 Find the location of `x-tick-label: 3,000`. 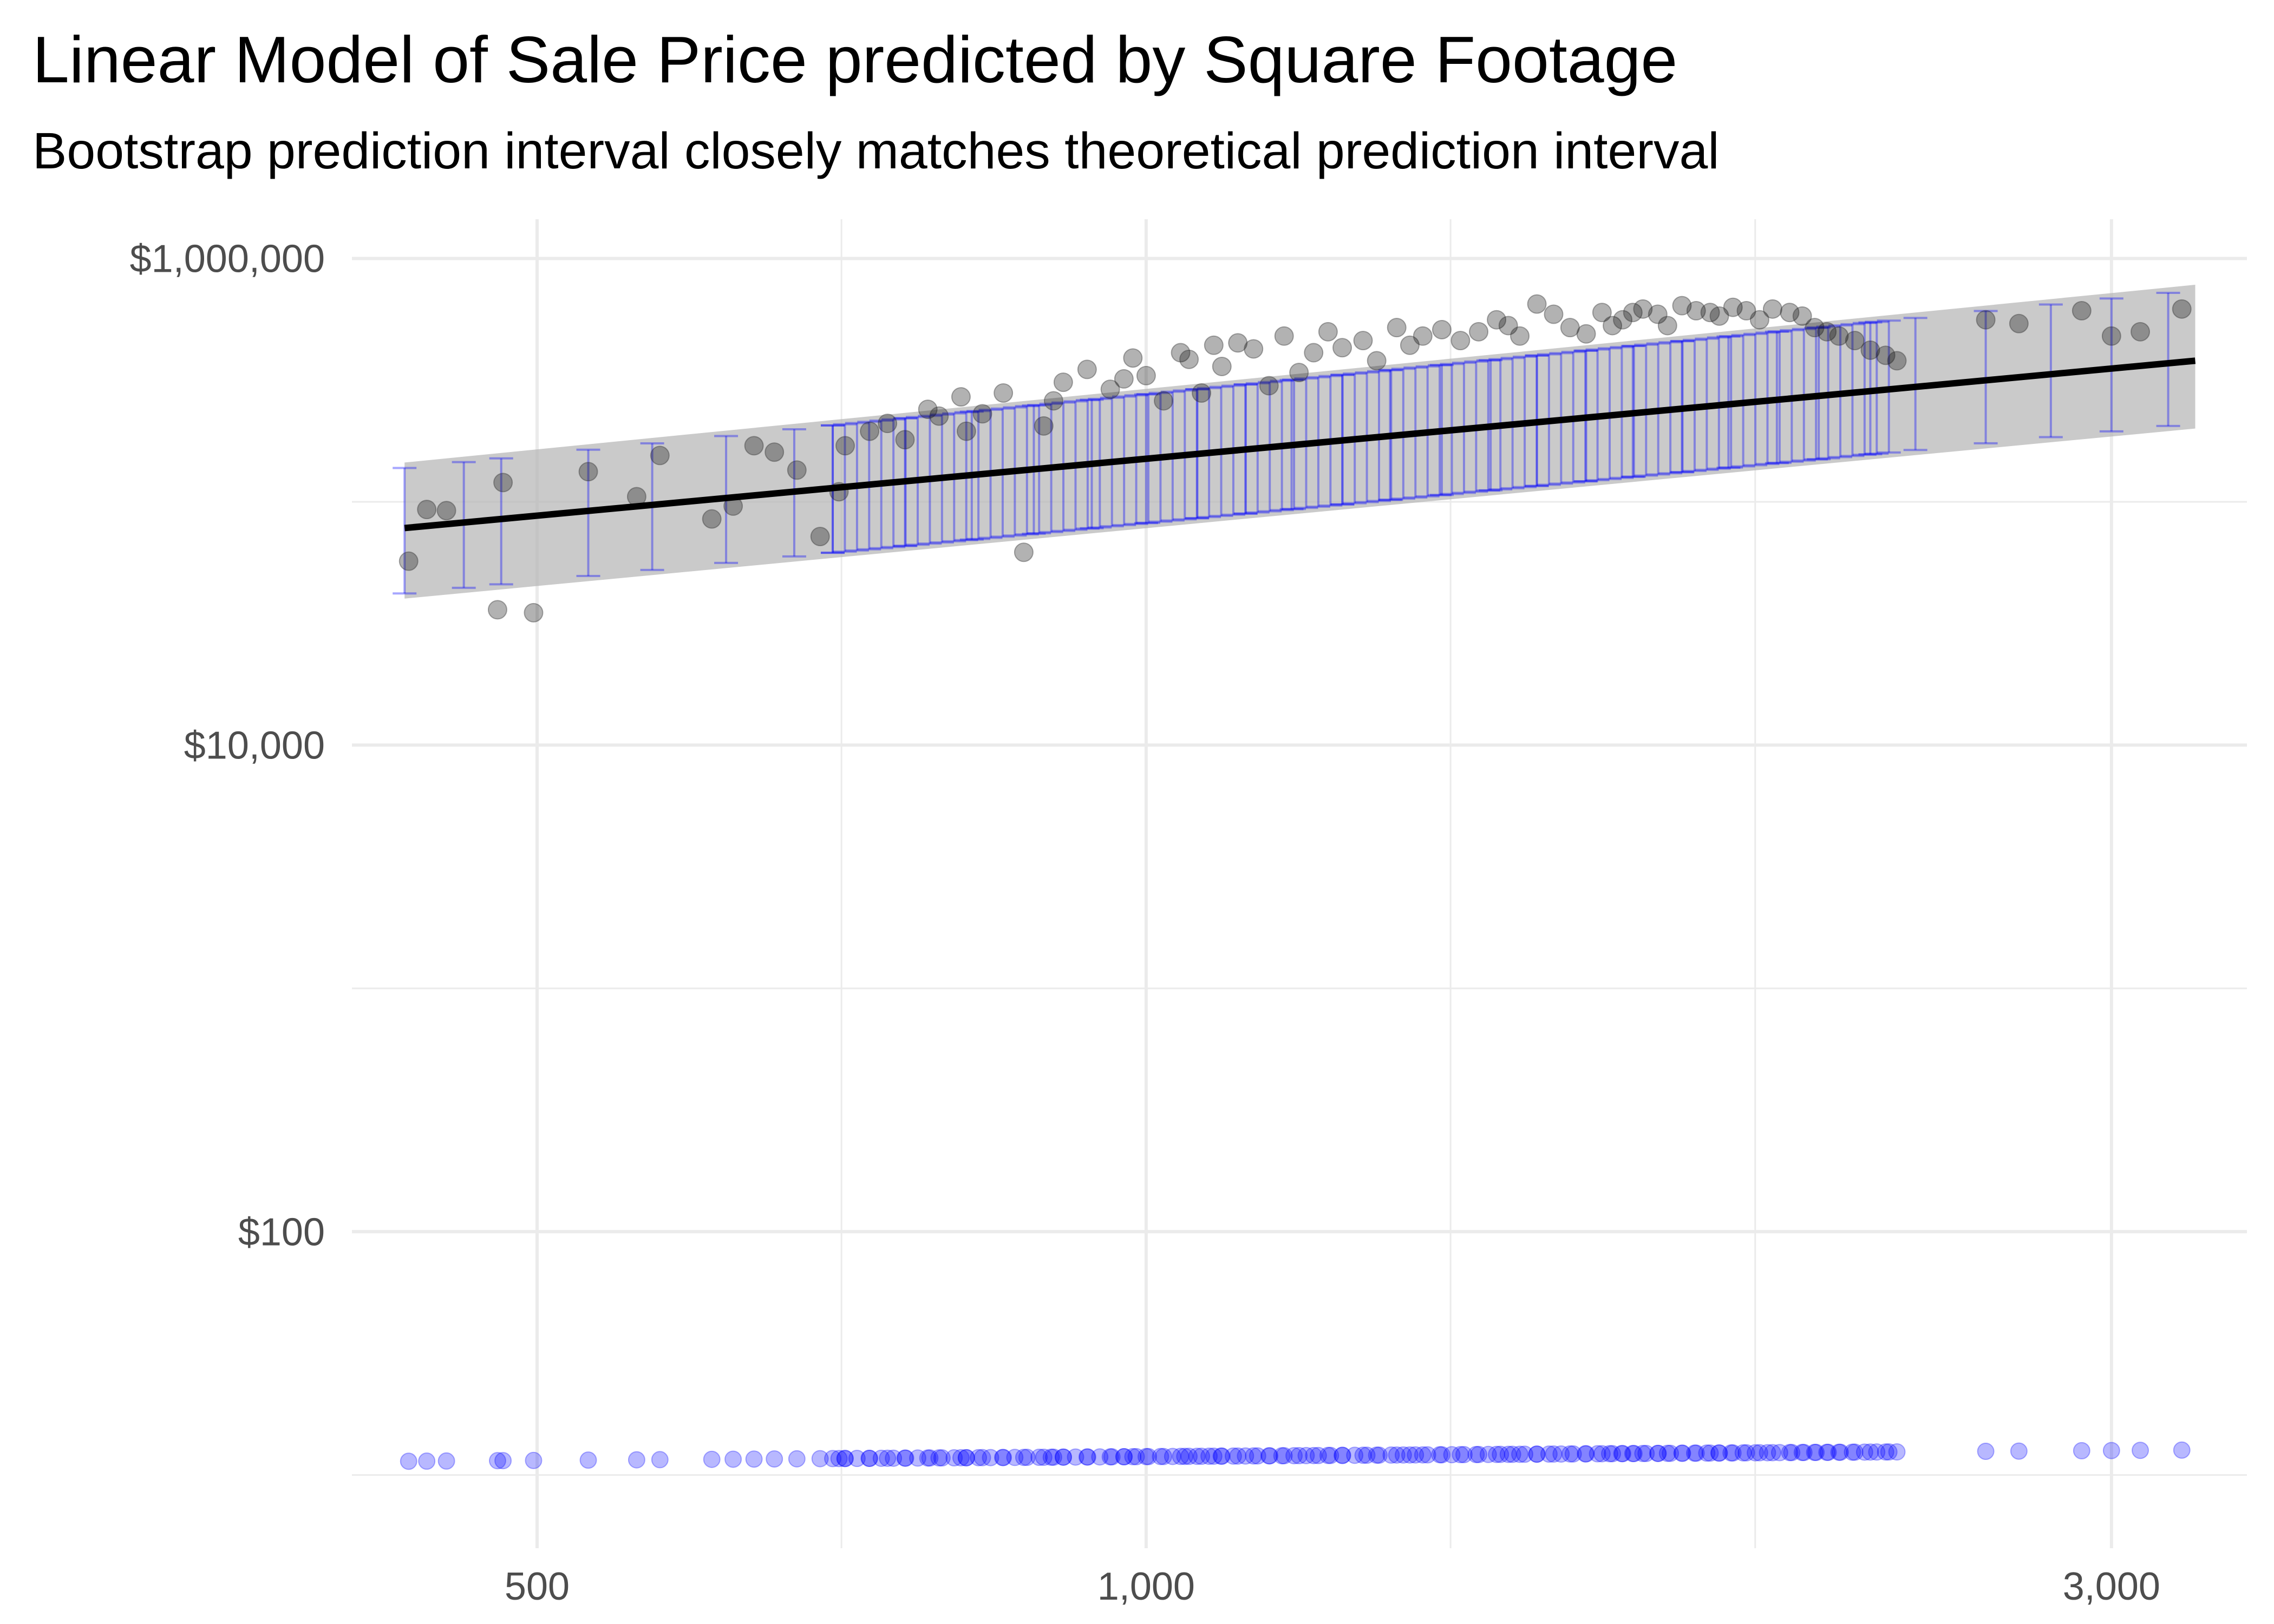

x-tick-label: 3,000 is located at coordinates (2111, 1587).